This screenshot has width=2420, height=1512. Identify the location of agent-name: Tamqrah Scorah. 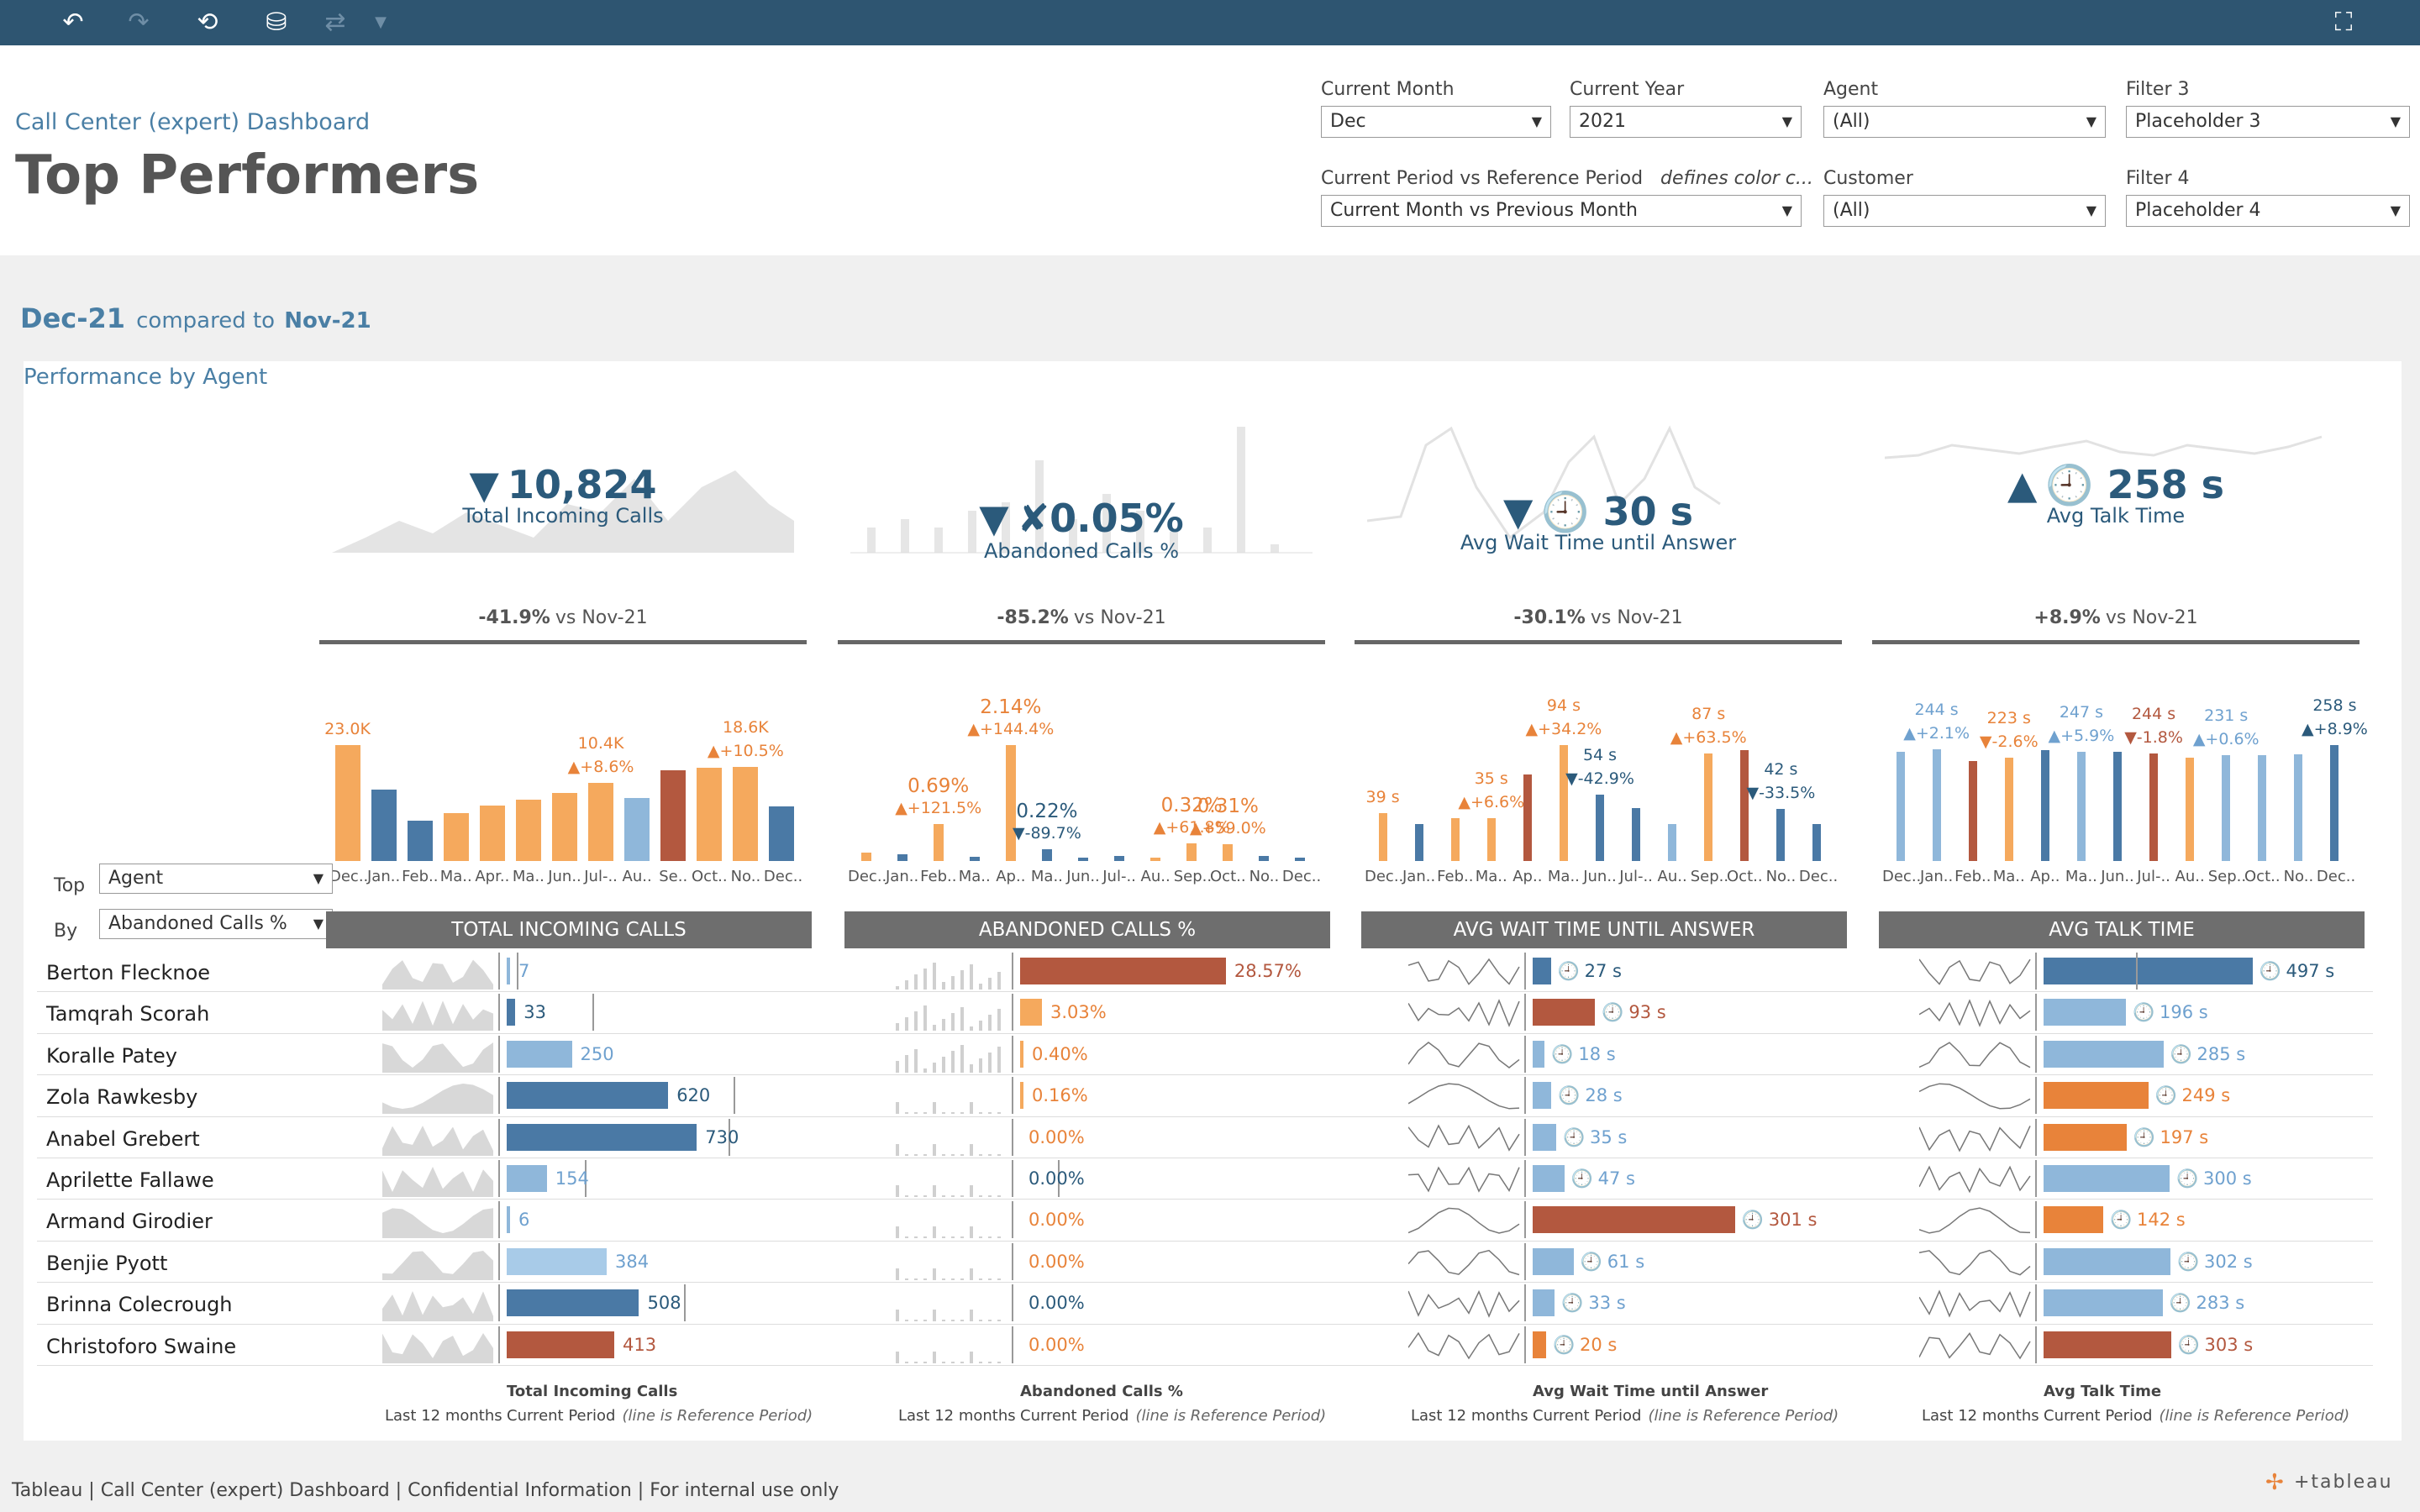
(128, 1014).